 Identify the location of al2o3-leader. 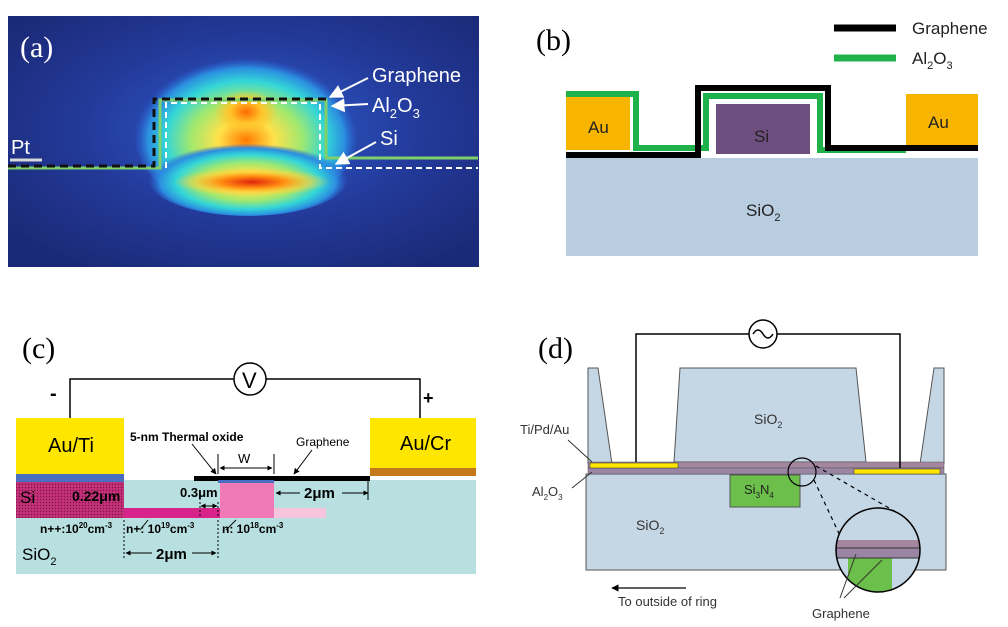
(582, 480).